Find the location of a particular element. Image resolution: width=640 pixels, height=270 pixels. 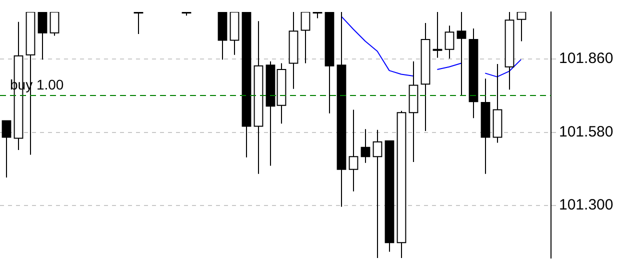

y-tick-label: 101.860 is located at coordinates (586, 59).